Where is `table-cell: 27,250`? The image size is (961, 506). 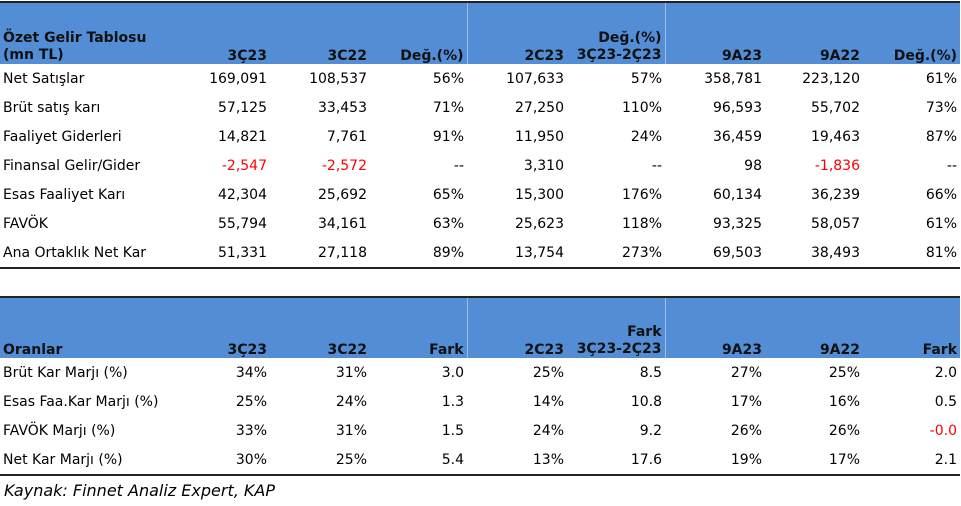 table-cell: 27,250 is located at coordinates (539, 107).